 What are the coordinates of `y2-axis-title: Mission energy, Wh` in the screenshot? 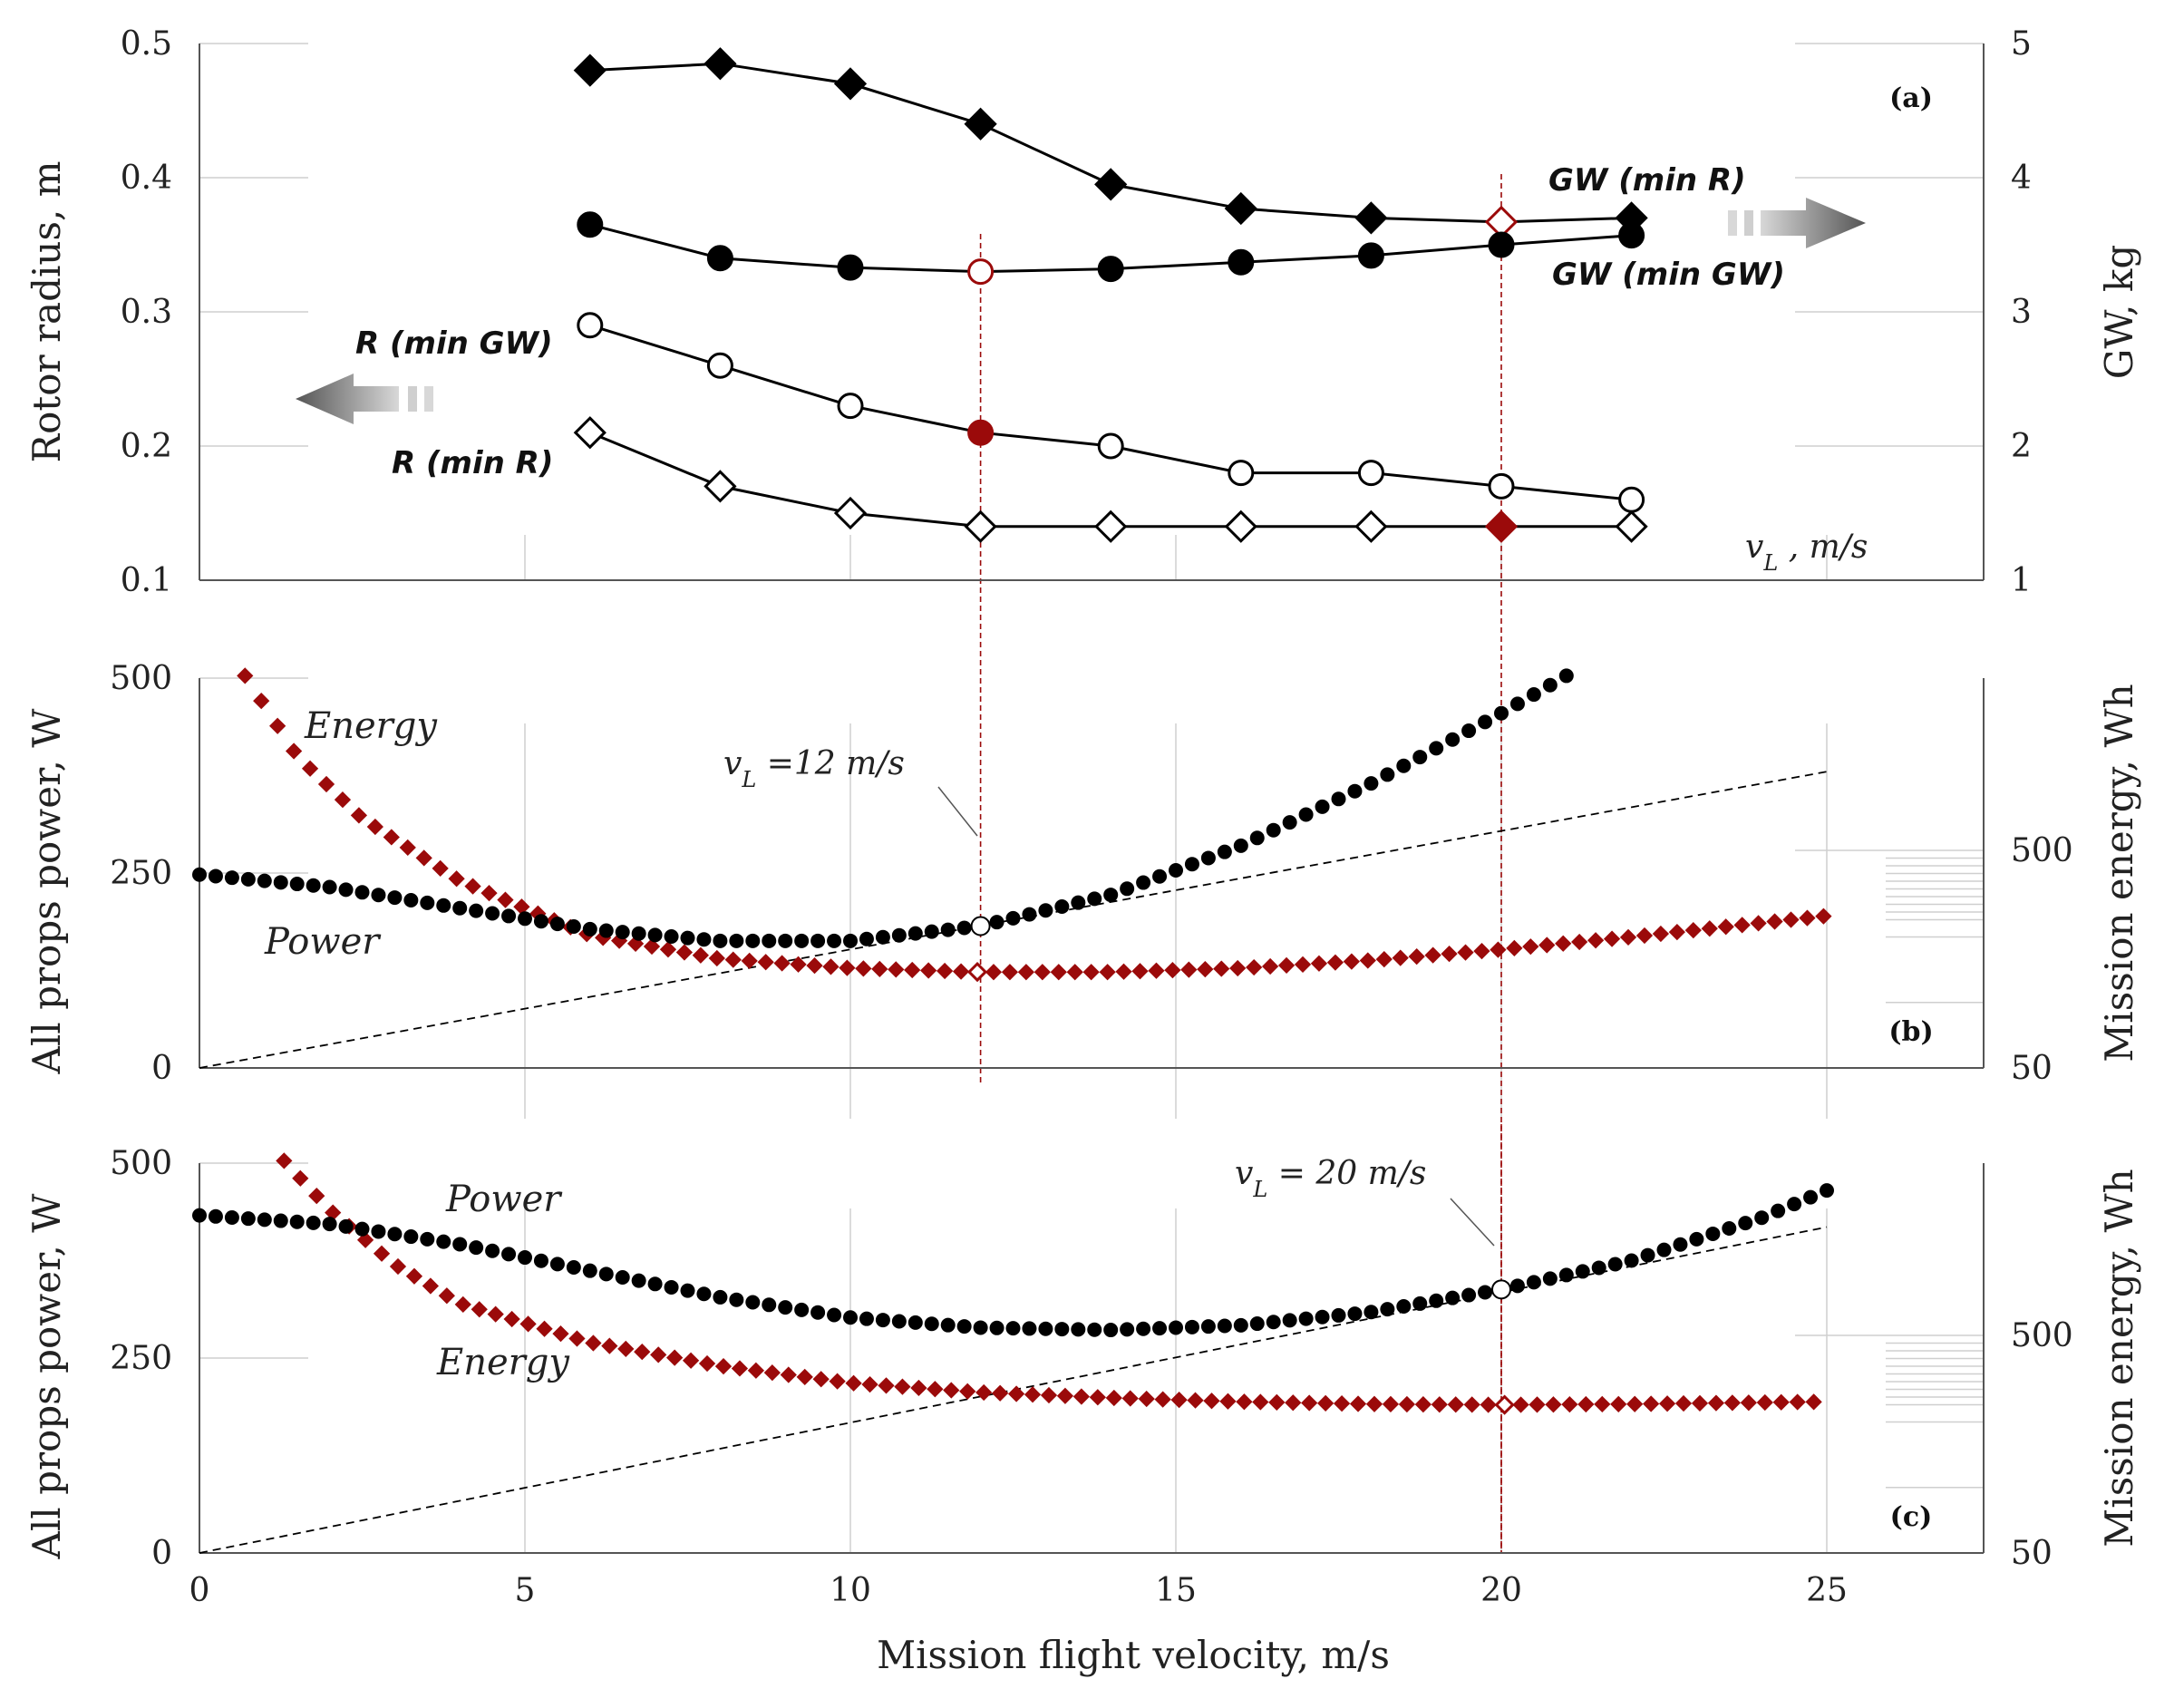 It's located at (2119, 1358).